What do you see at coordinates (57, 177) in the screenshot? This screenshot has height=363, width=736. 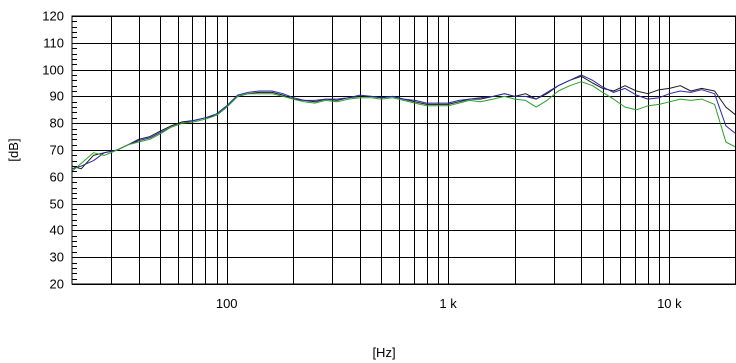 I see `y-tick-label: 60` at bounding box center [57, 177].